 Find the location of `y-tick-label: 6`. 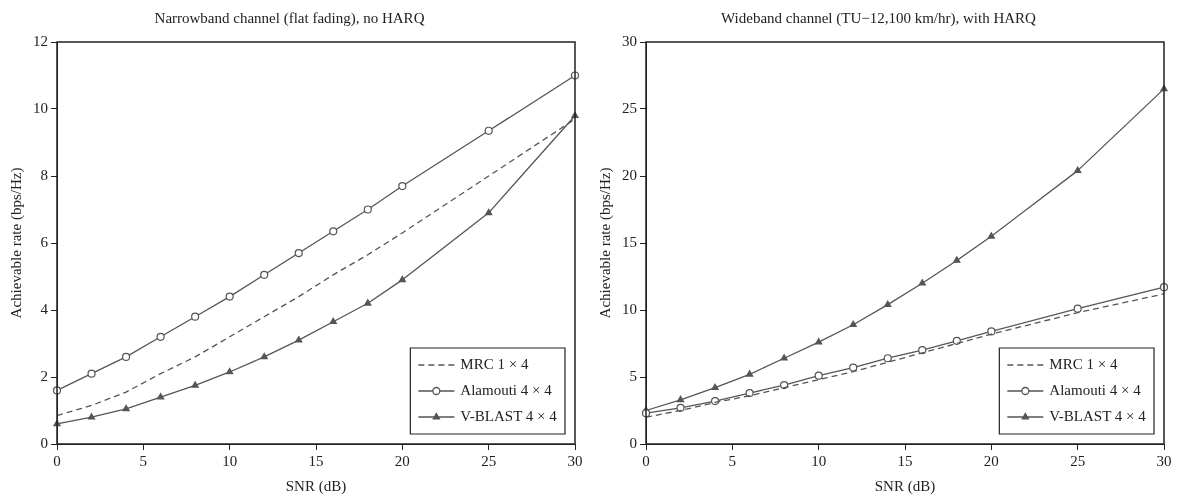

y-tick-label: 6 is located at coordinates (44, 241).